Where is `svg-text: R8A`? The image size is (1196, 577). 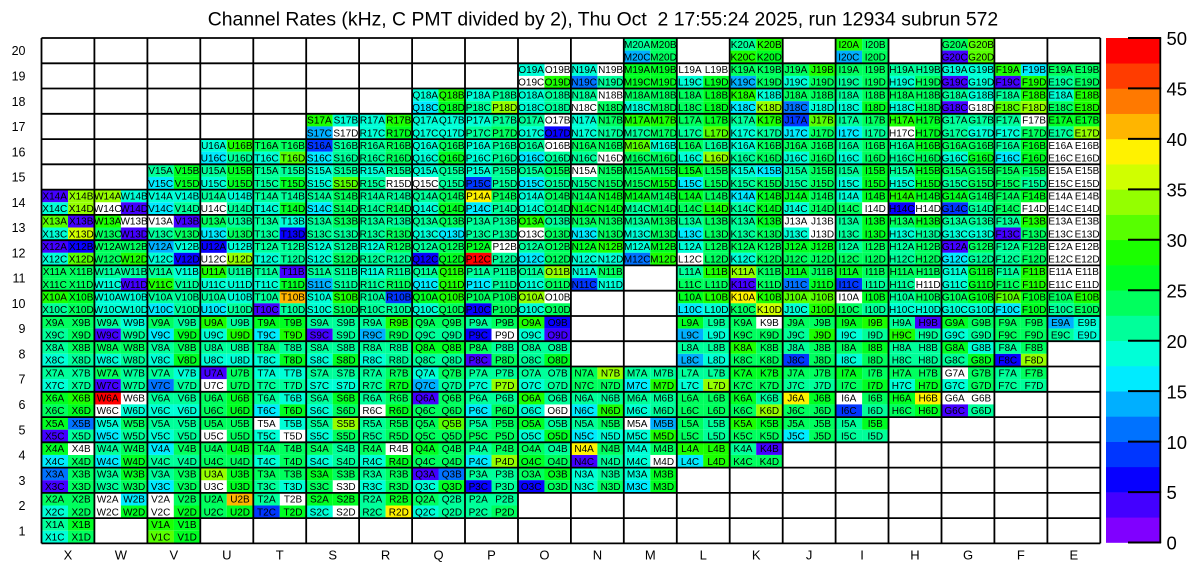 svg-text: R8A is located at coordinates (373, 348).